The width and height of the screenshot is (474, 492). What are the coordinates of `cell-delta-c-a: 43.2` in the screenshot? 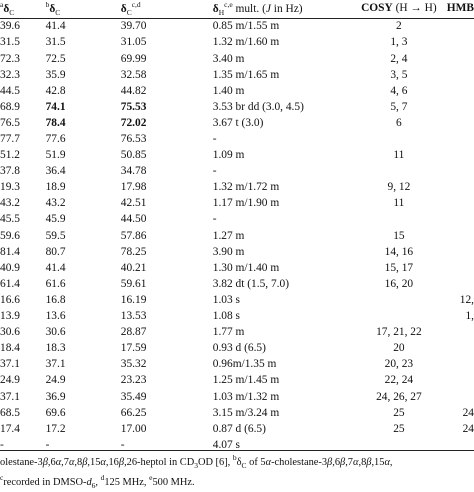 It's located at (10, 203).